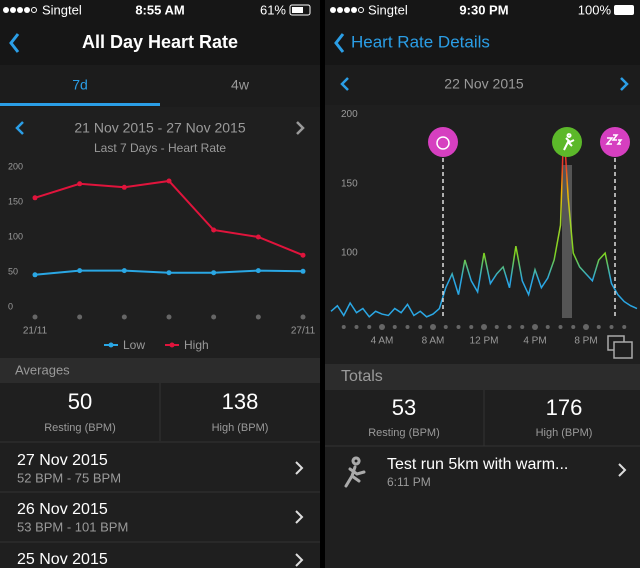  I want to click on left-header, so click(160, 32).